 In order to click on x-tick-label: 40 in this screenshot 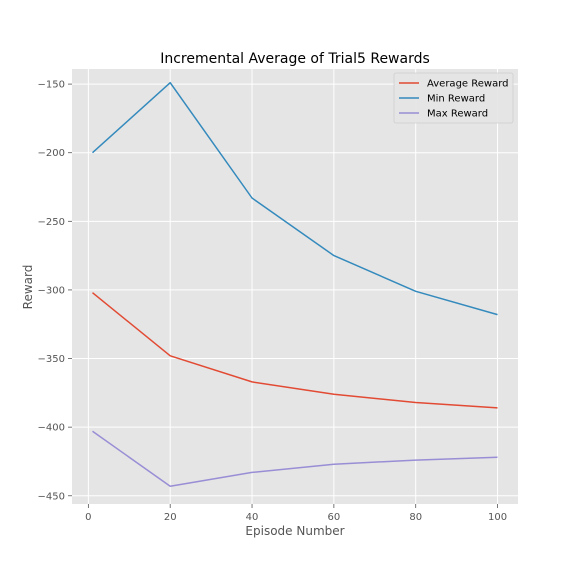, I will do `click(252, 517)`.